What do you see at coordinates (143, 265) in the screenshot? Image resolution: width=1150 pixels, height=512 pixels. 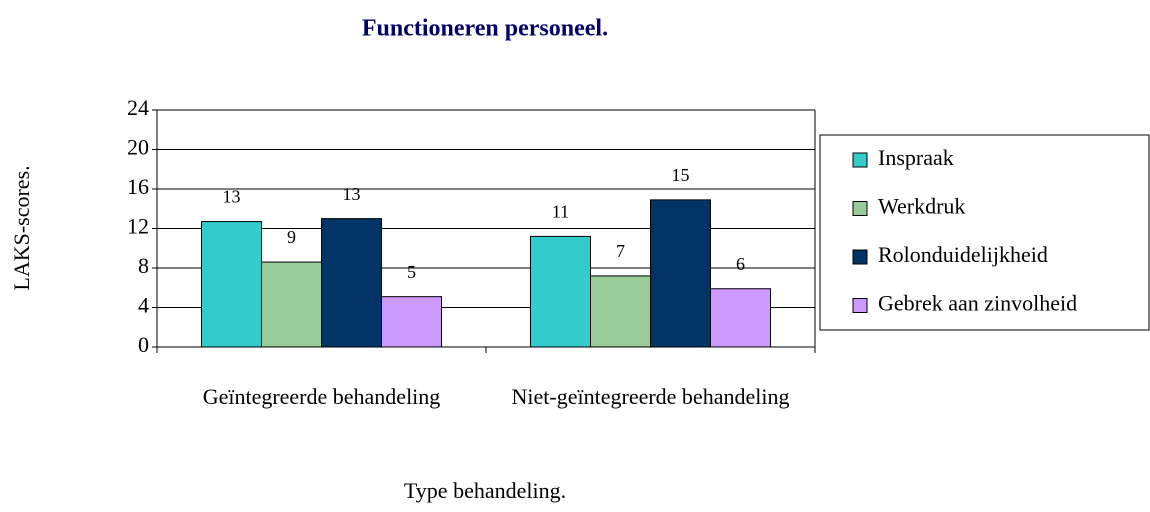 I see `y-tick-label: 8` at bounding box center [143, 265].